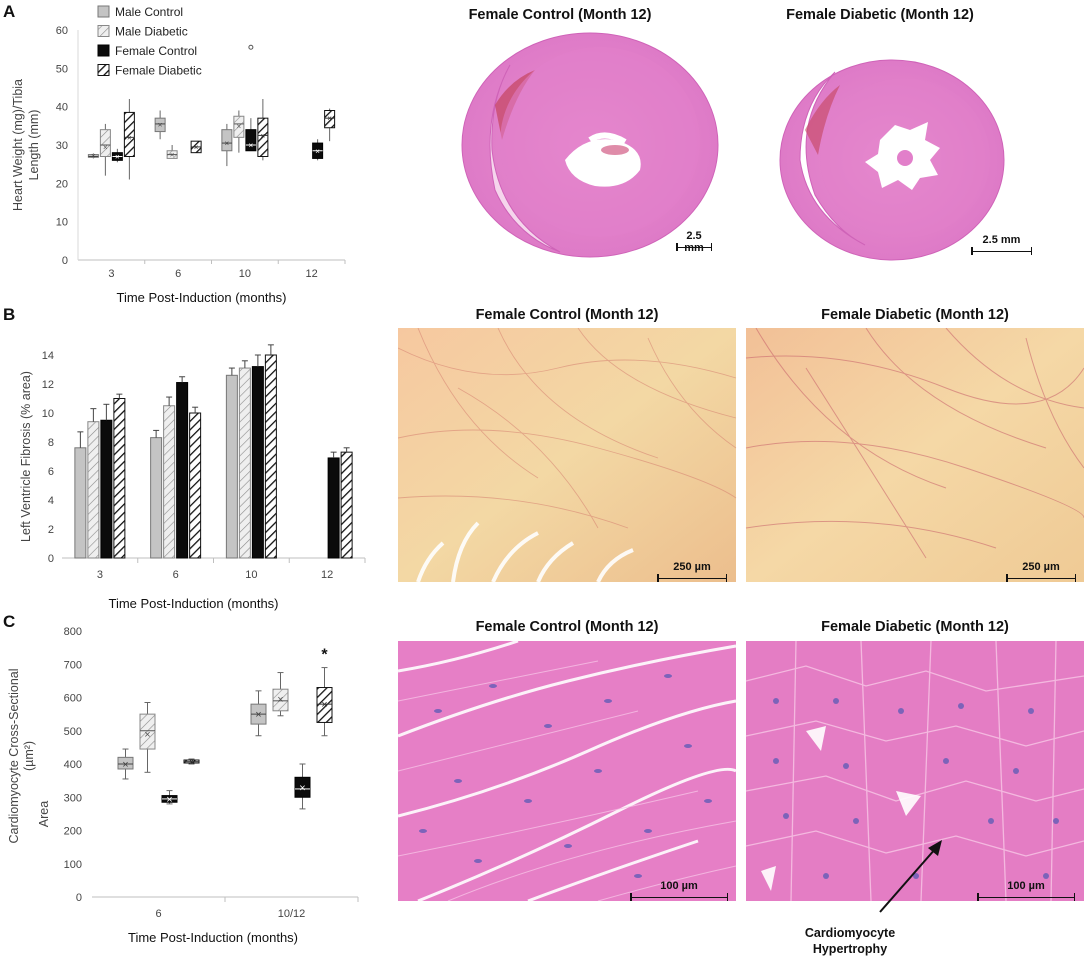 Image resolution: width=1084 pixels, height=961 pixels. What do you see at coordinates (29, 756) in the screenshot?
I see `y-axis-title-line: (µm²)` at bounding box center [29, 756].